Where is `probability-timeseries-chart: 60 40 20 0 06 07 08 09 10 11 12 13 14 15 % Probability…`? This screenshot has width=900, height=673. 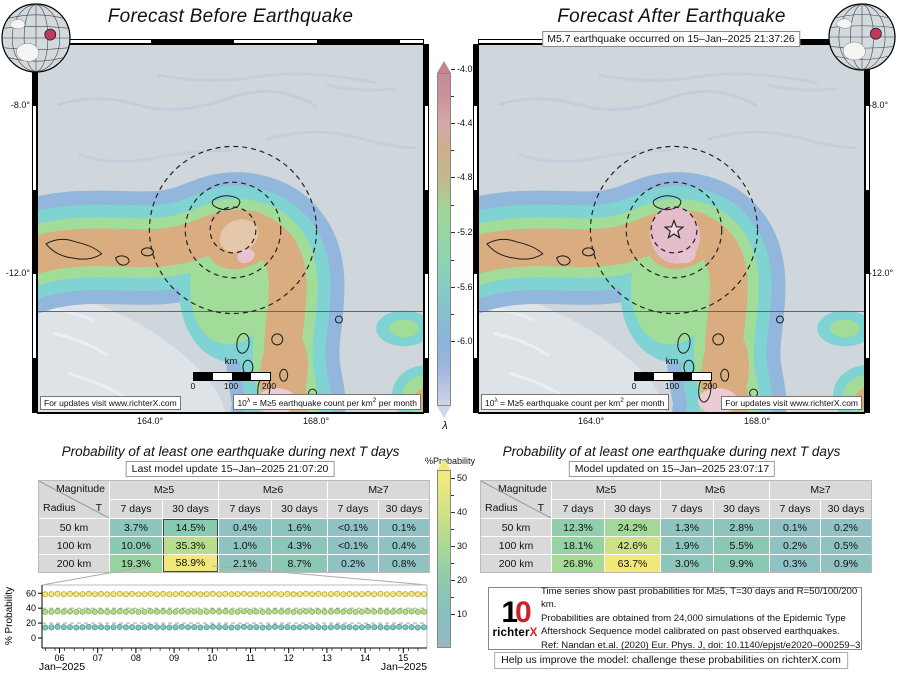 probability-timeseries-chart: 60 40 20 0 06 07 08 09 10 11 12 13 14 15 % Probability… is located at coordinates (216, 619).